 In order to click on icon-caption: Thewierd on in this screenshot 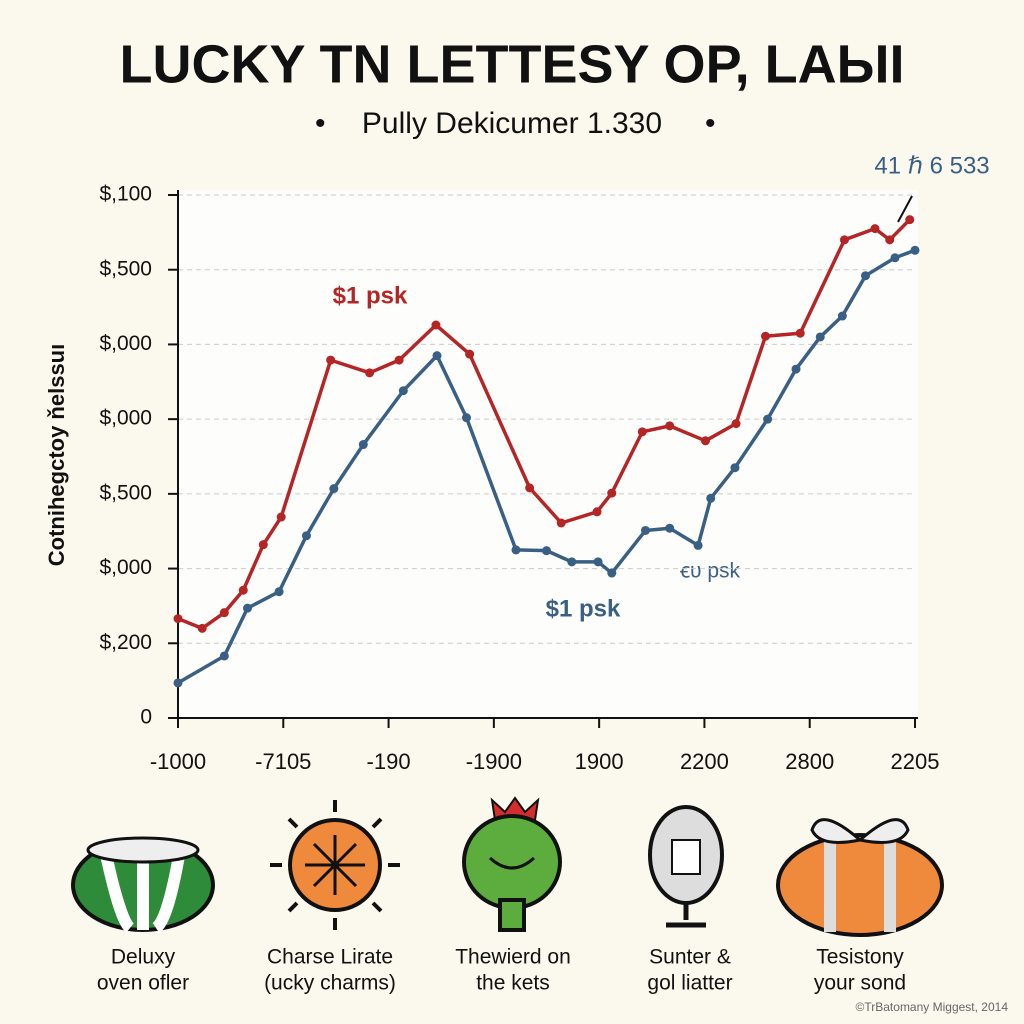, I will do `click(513, 957)`.